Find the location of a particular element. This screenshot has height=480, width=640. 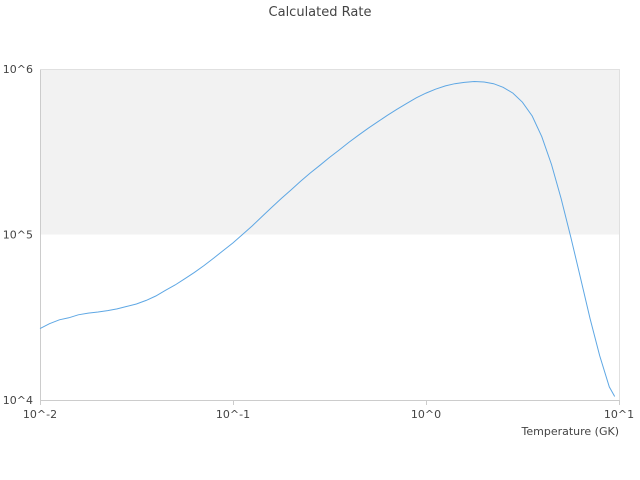

y-tick-label: 10^5 is located at coordinates (18, 235).